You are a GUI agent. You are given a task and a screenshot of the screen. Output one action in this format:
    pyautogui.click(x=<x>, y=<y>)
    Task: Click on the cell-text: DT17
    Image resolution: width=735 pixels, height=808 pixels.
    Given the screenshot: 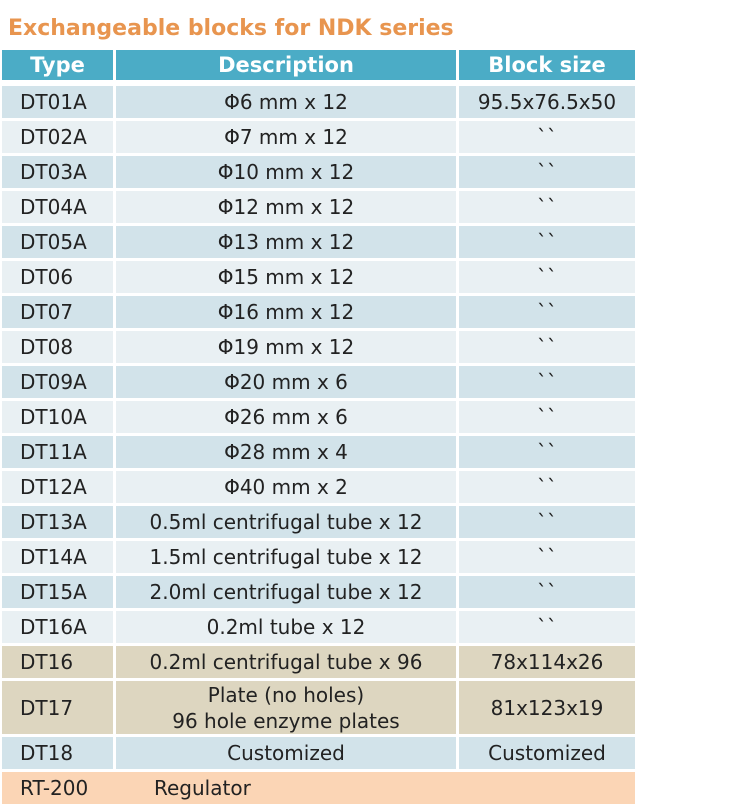 What is the action you would take?
    pyautogui.click(x=47, y=707)
    